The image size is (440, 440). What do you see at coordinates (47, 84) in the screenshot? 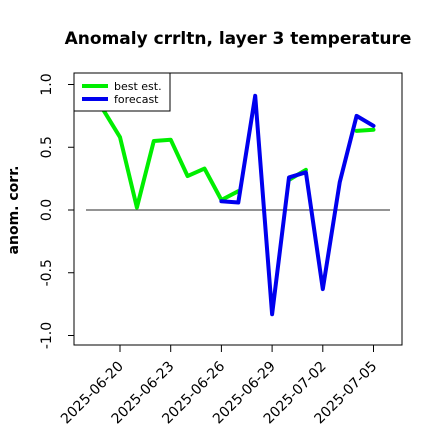
I see `y-tick-label: 1.0` at bounding box center [47, 84].